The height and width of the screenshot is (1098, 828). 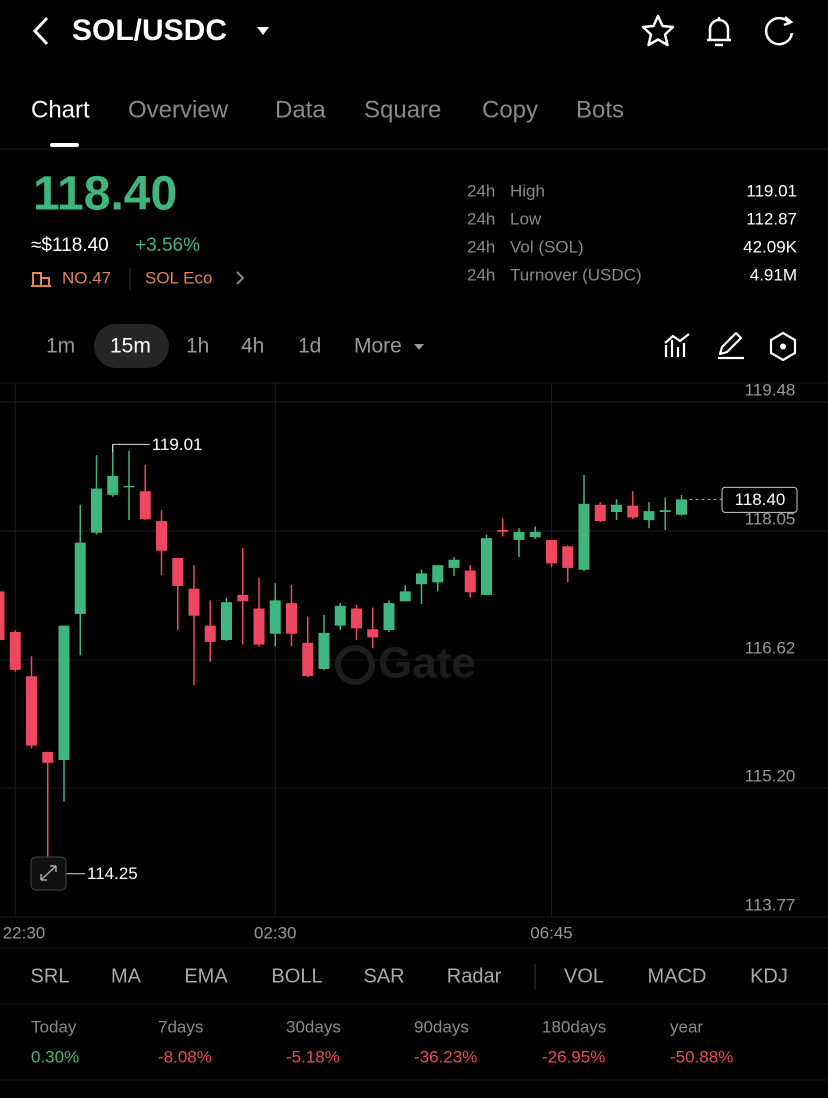 I want to click on tab: Bots, so click(x=600, y=109).